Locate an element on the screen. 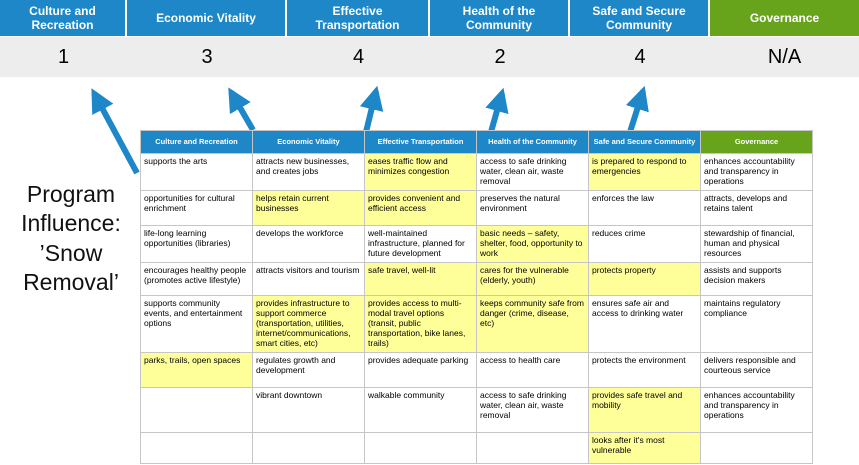 This screenshot has width=859, height=465. table-cell-r8-c6 is located at coordinates (756, 448).